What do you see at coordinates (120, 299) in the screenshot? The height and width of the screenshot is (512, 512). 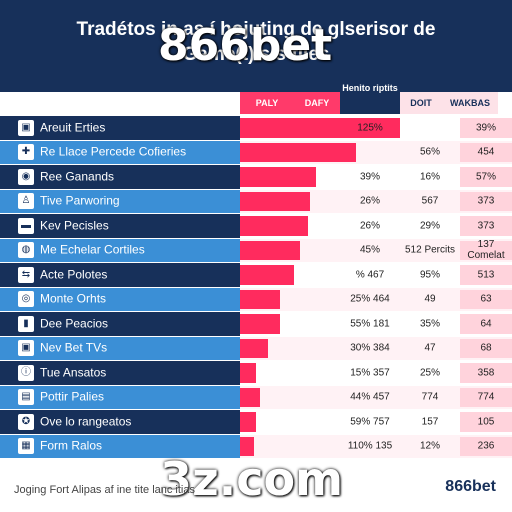 I see `row-label: ◎ Monte Orhts` at bounding box center [120, 299].